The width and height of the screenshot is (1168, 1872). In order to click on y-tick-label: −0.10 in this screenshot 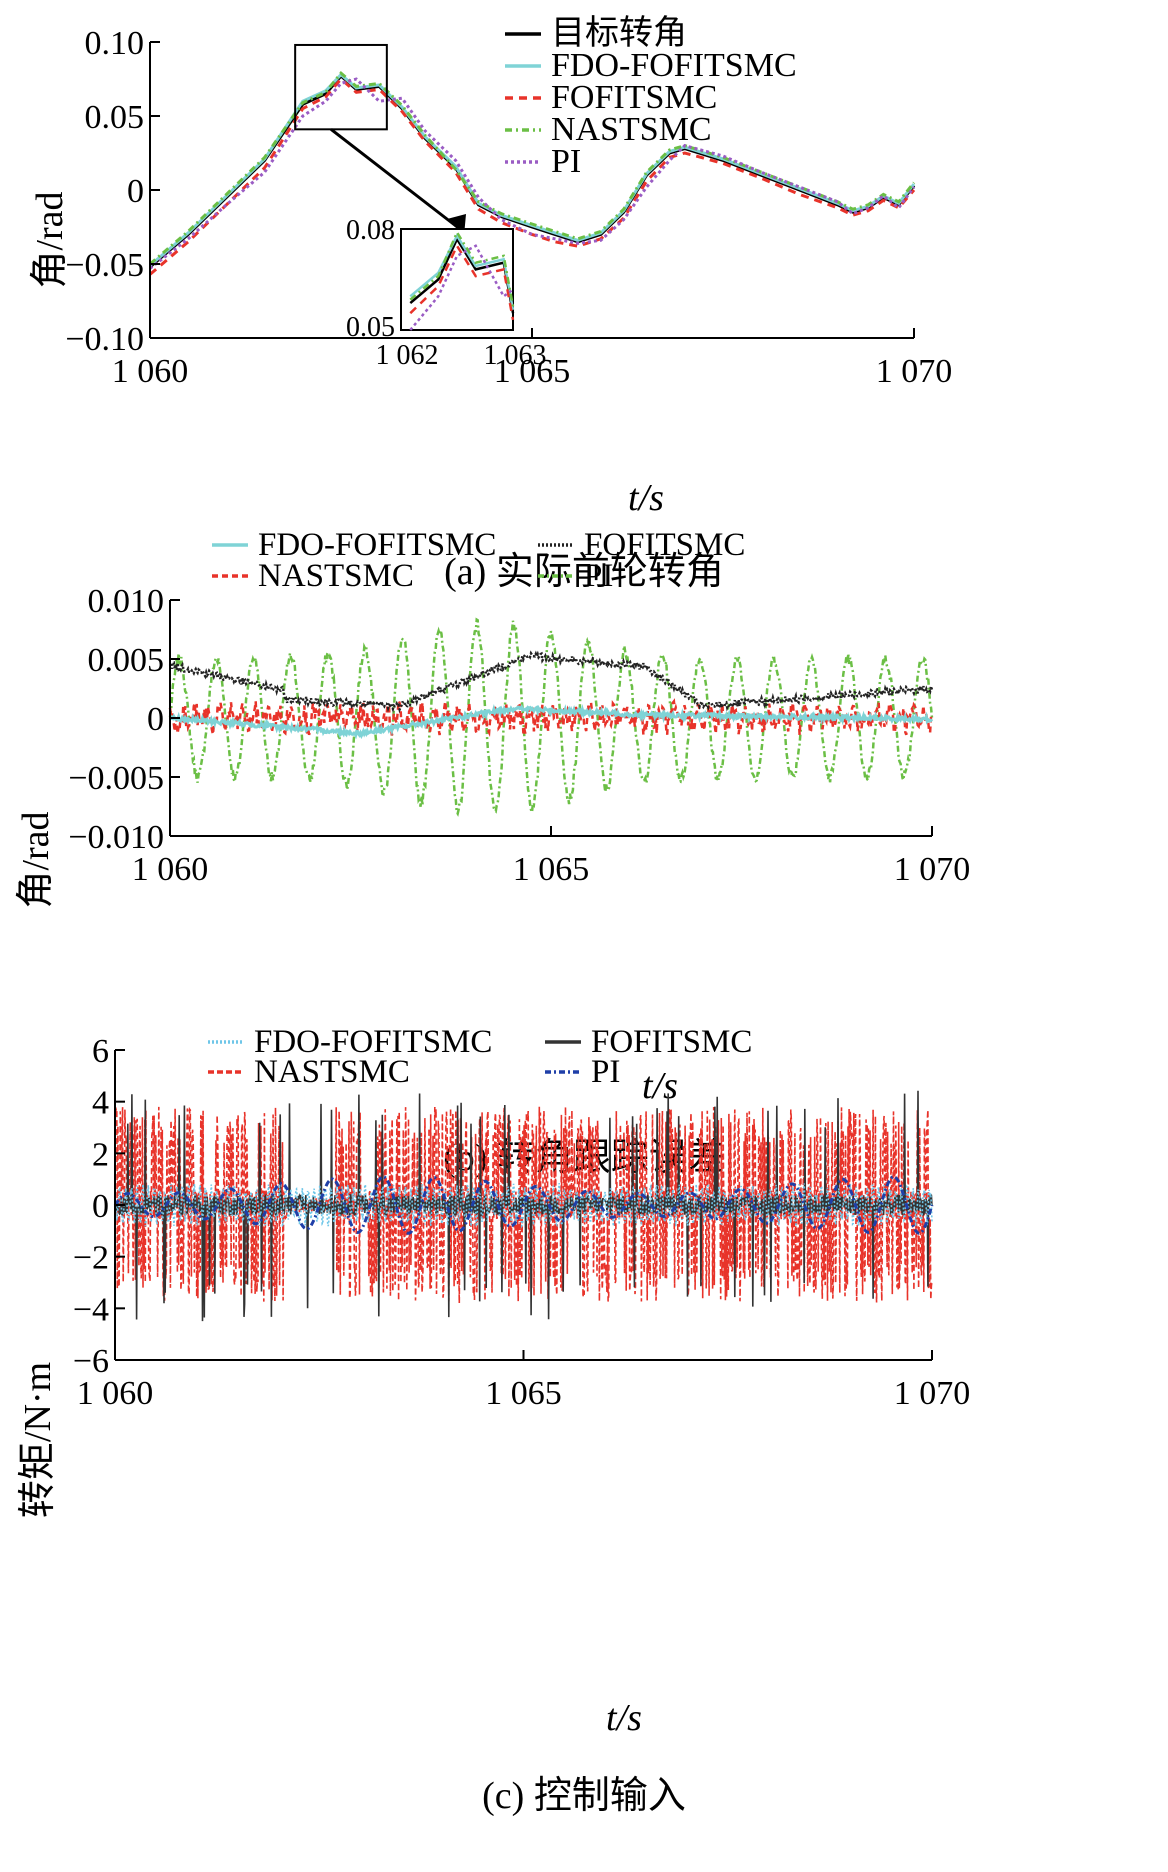, I will do `click(104, 339)`.